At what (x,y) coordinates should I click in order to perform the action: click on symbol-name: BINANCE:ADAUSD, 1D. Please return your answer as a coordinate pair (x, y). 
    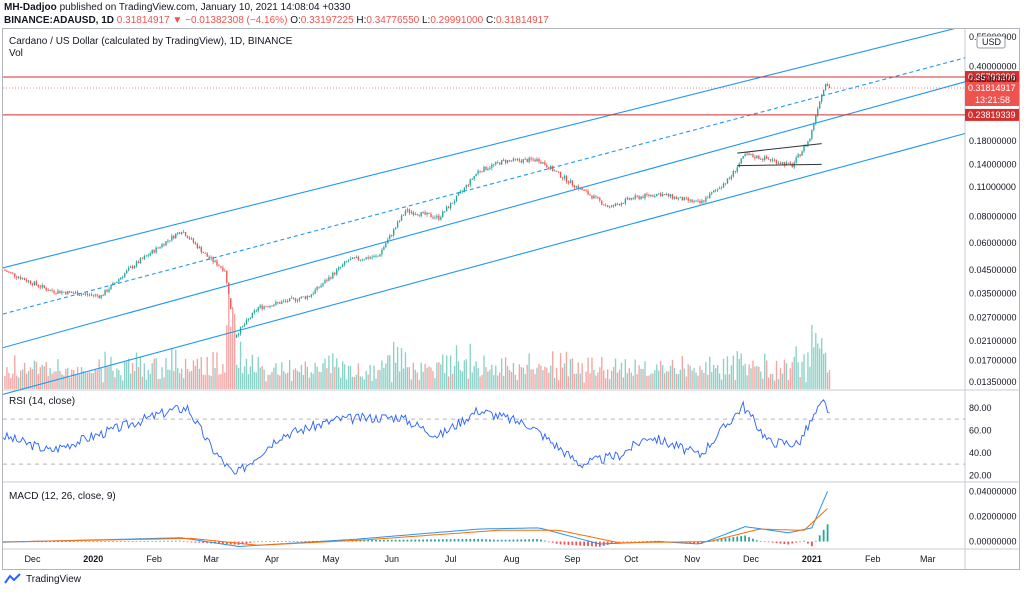
    Looking at the image, I should click on (59, 20).